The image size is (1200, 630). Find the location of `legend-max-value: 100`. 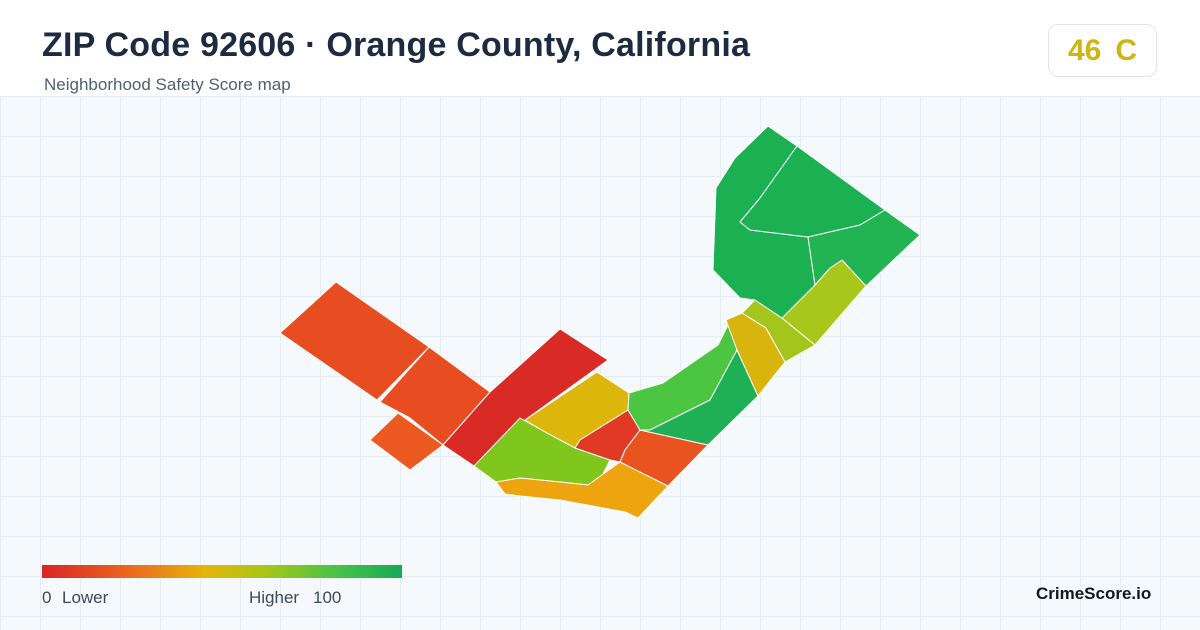

legend-max-value: 100 is located at coordinates (327, 597).